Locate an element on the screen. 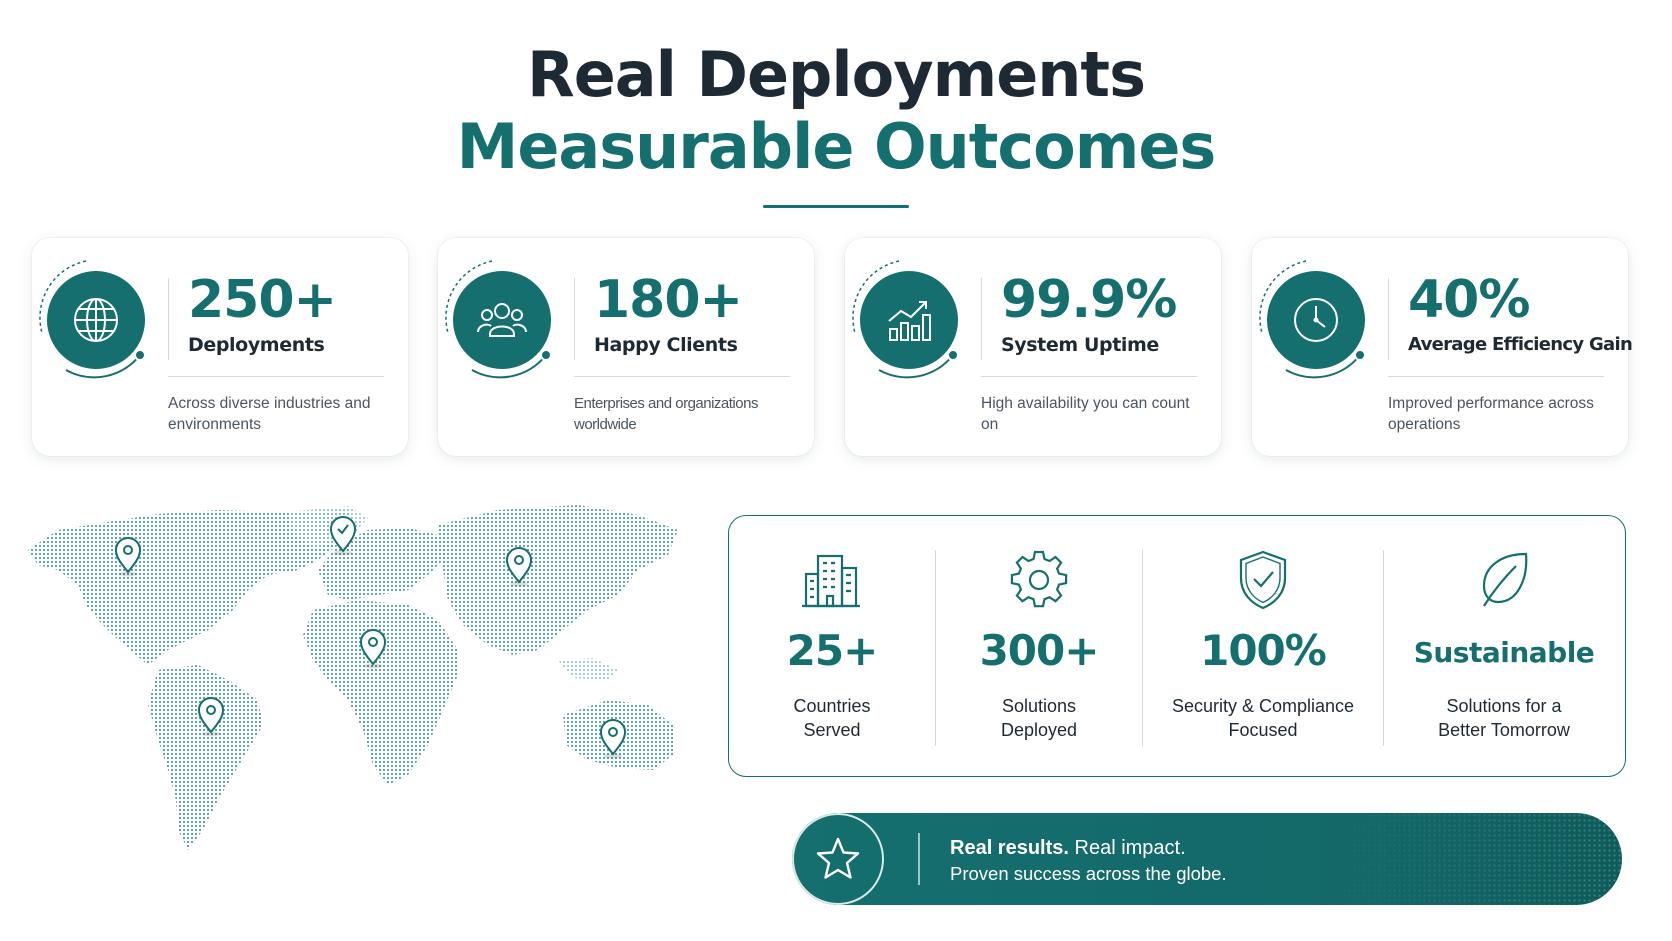  feature-value: 25+ is located at coordinates (832, 650).